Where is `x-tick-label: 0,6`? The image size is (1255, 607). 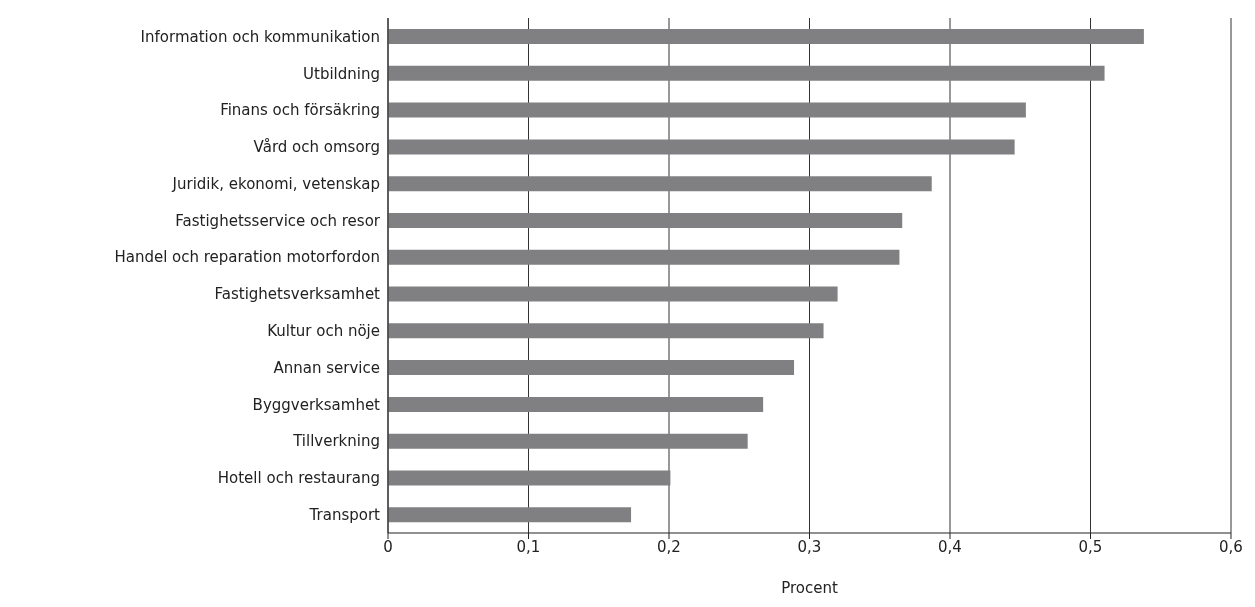
x-tick-label: 0,6 is located at coordinates (1231, 546).